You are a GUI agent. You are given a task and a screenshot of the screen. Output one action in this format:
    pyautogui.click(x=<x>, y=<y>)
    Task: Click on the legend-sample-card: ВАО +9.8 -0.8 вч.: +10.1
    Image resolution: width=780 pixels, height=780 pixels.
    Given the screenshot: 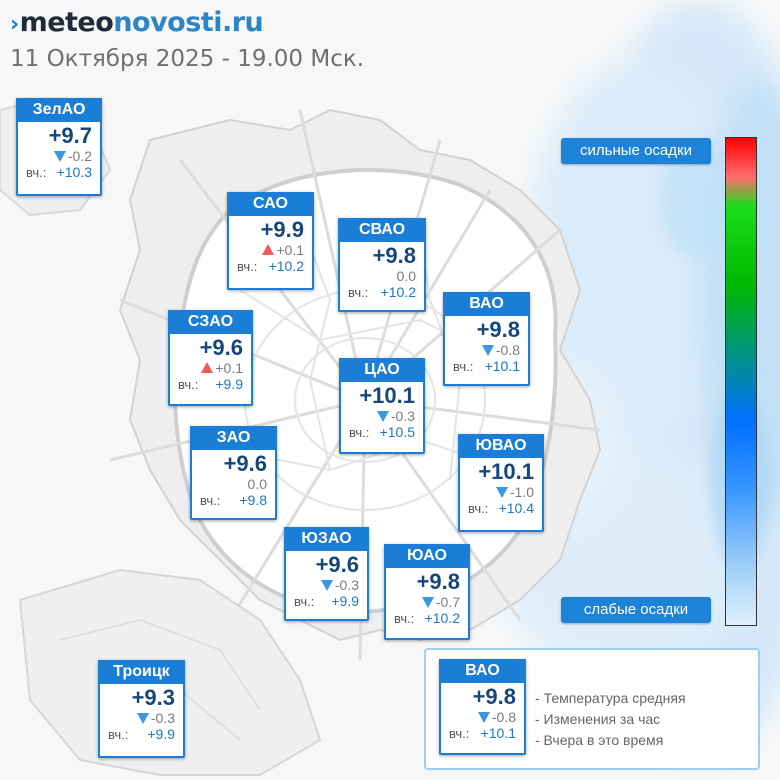 What is the action you would take?
    pyautogui.click(x=482, y=707)
    